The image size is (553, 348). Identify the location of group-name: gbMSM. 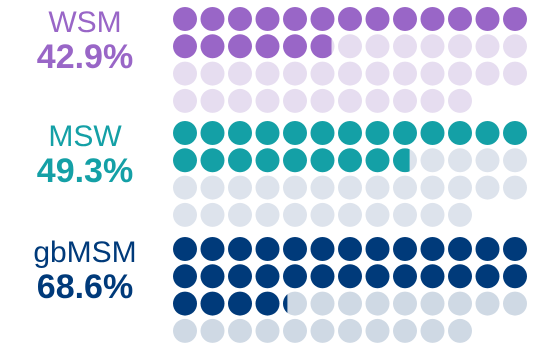
(85, 252).